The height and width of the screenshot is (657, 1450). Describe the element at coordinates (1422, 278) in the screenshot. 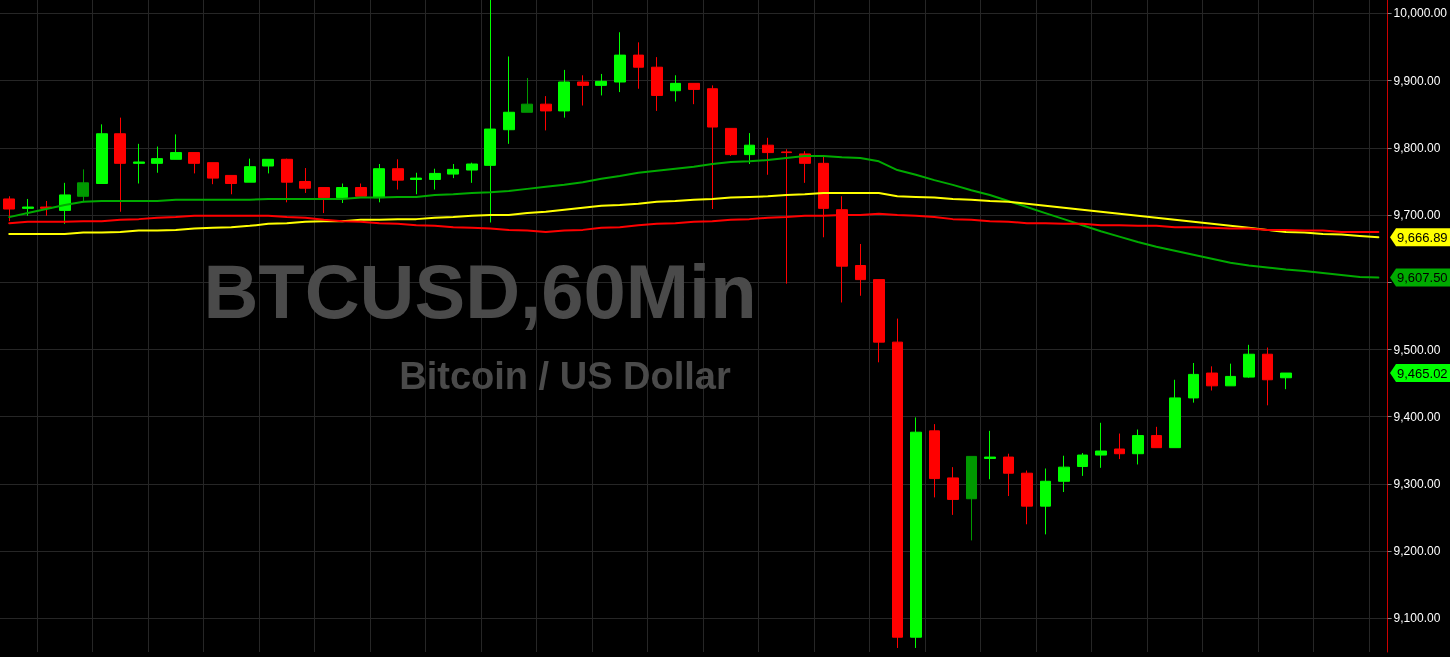

I see `text: 9,607.50` at that location.